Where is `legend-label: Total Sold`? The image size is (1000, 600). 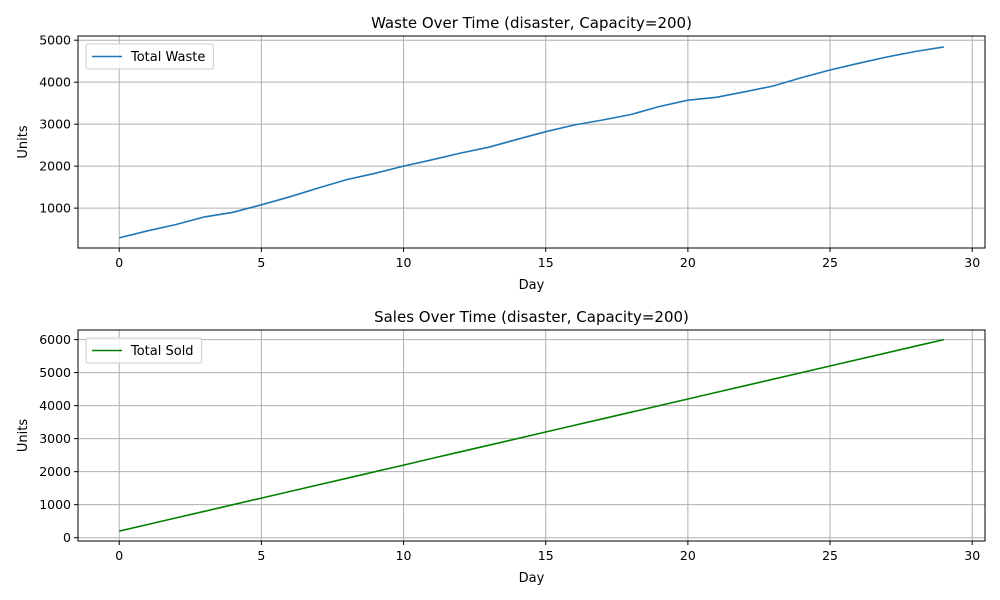 legend-label: Total Sold is located at coordinates (162, 351).